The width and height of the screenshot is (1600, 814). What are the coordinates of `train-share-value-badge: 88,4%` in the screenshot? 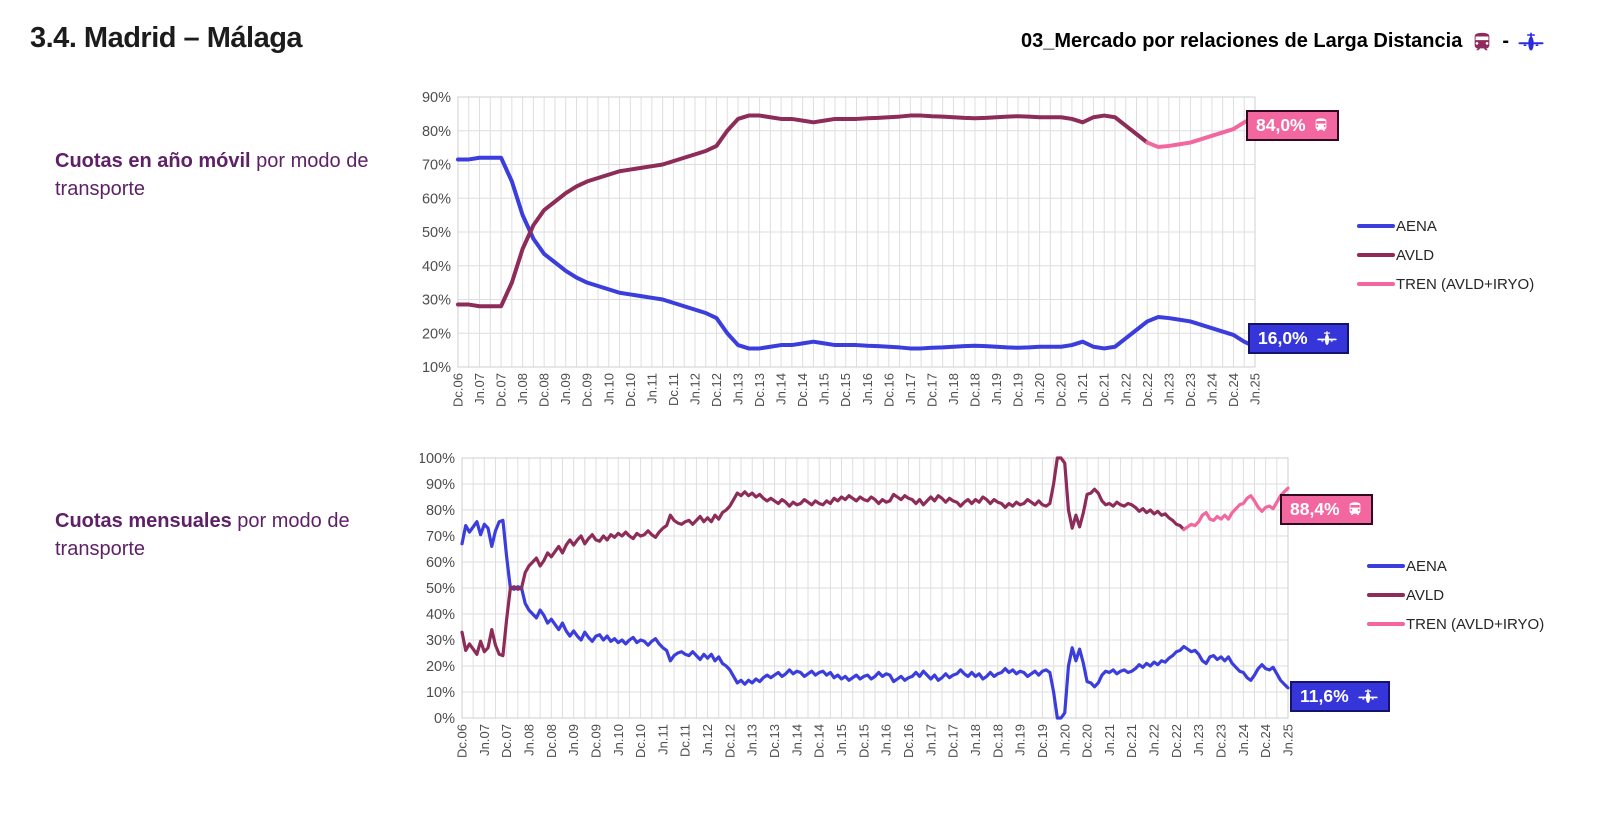 It's located at (1326, 509).